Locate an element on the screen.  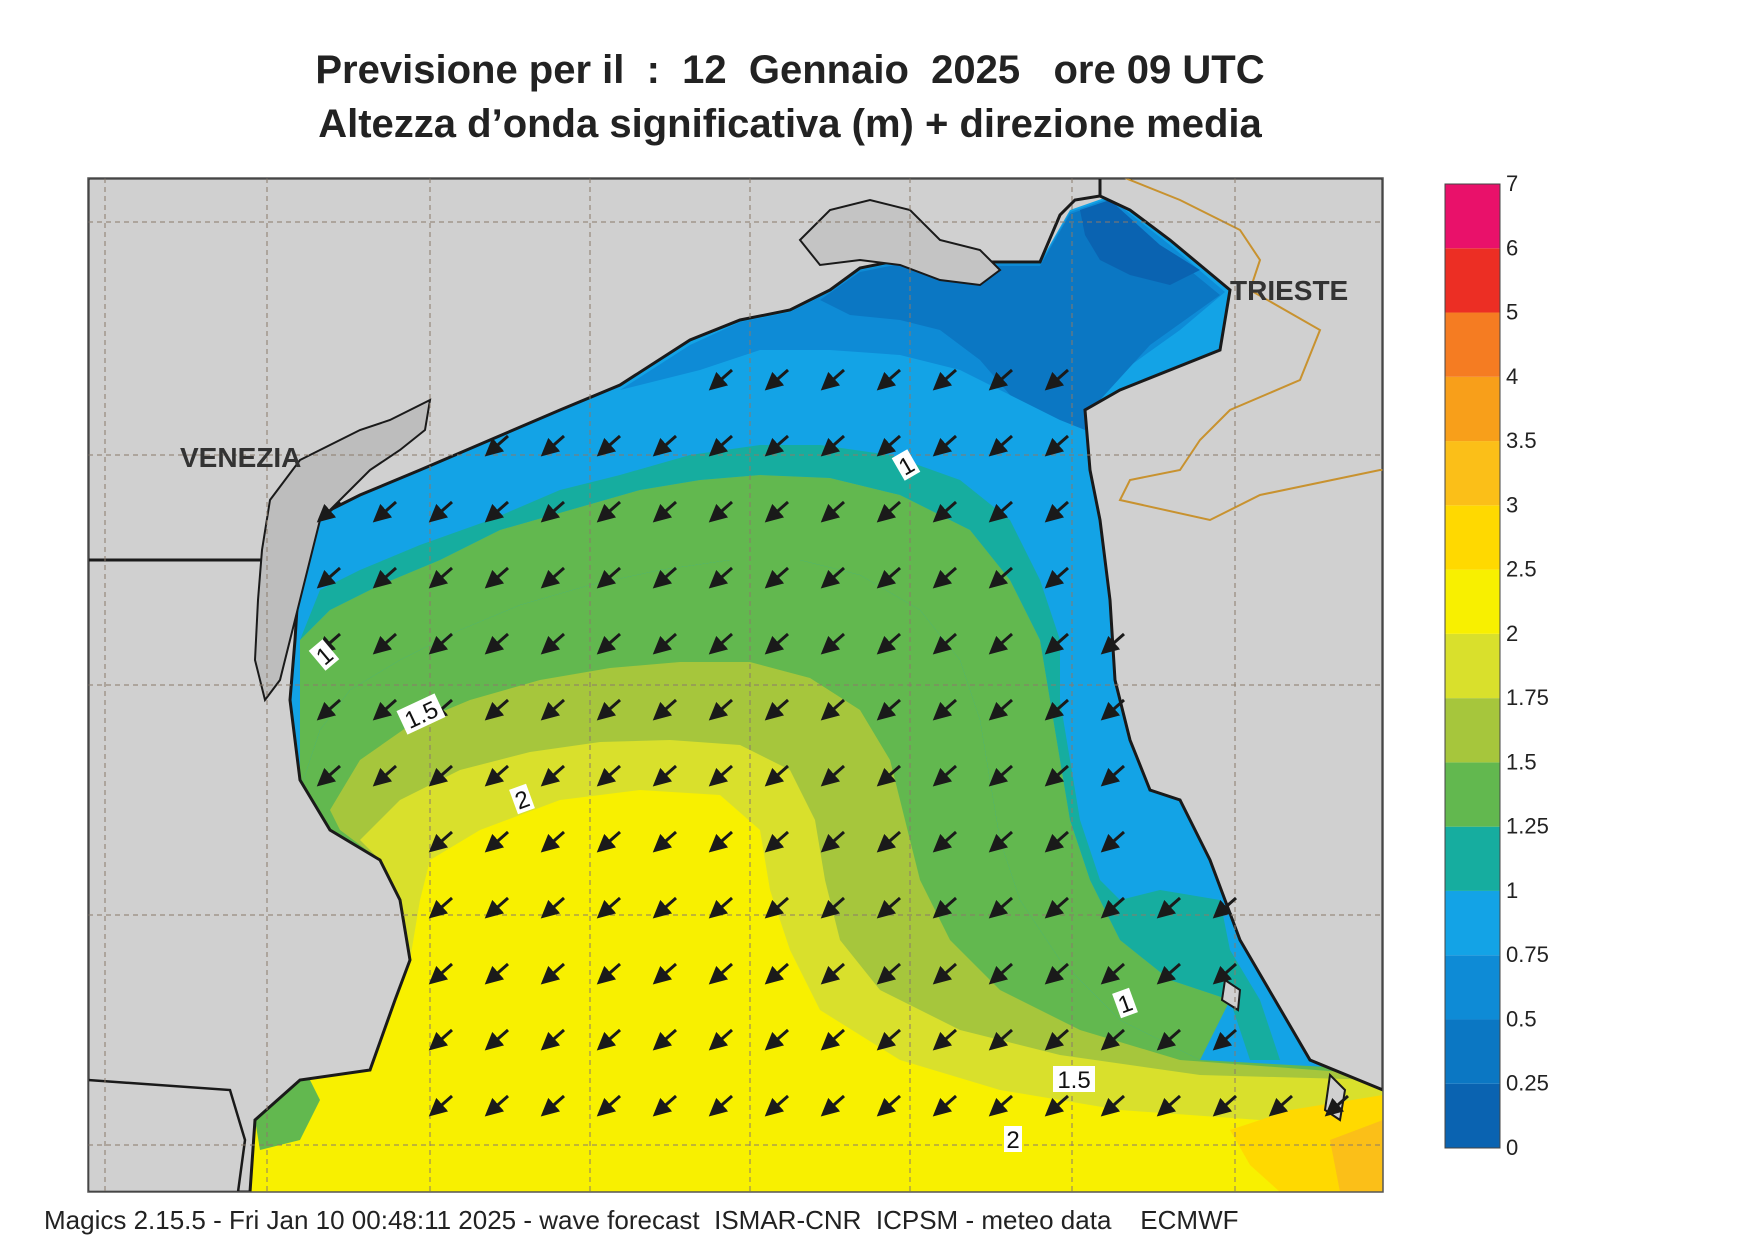
contour-label-2-west: 2 is located at coordinates (522, 799).